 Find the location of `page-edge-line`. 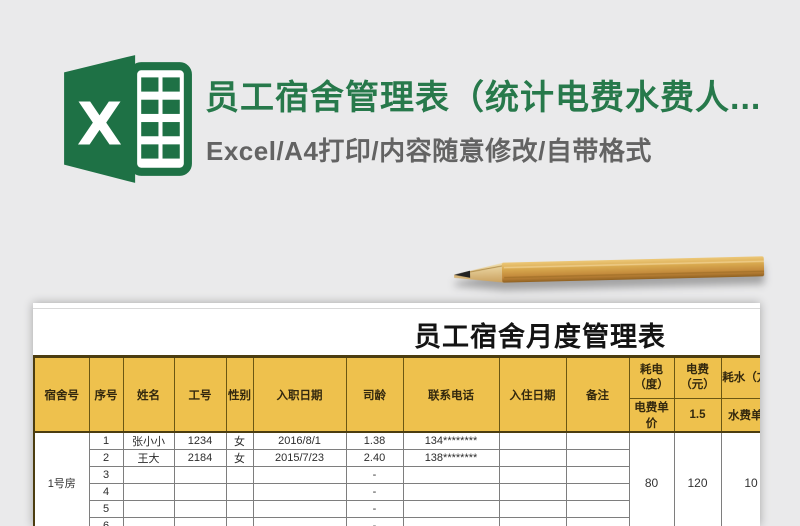

page-edge-line is located at coordinates (396, 308).